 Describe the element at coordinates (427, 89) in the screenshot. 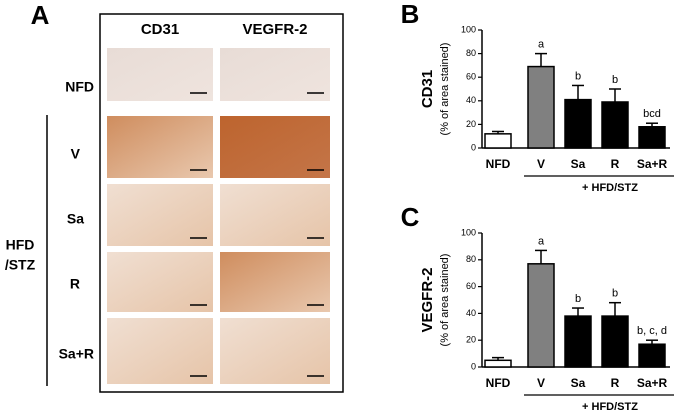

I see `y-axis-title: CD31` at that location.